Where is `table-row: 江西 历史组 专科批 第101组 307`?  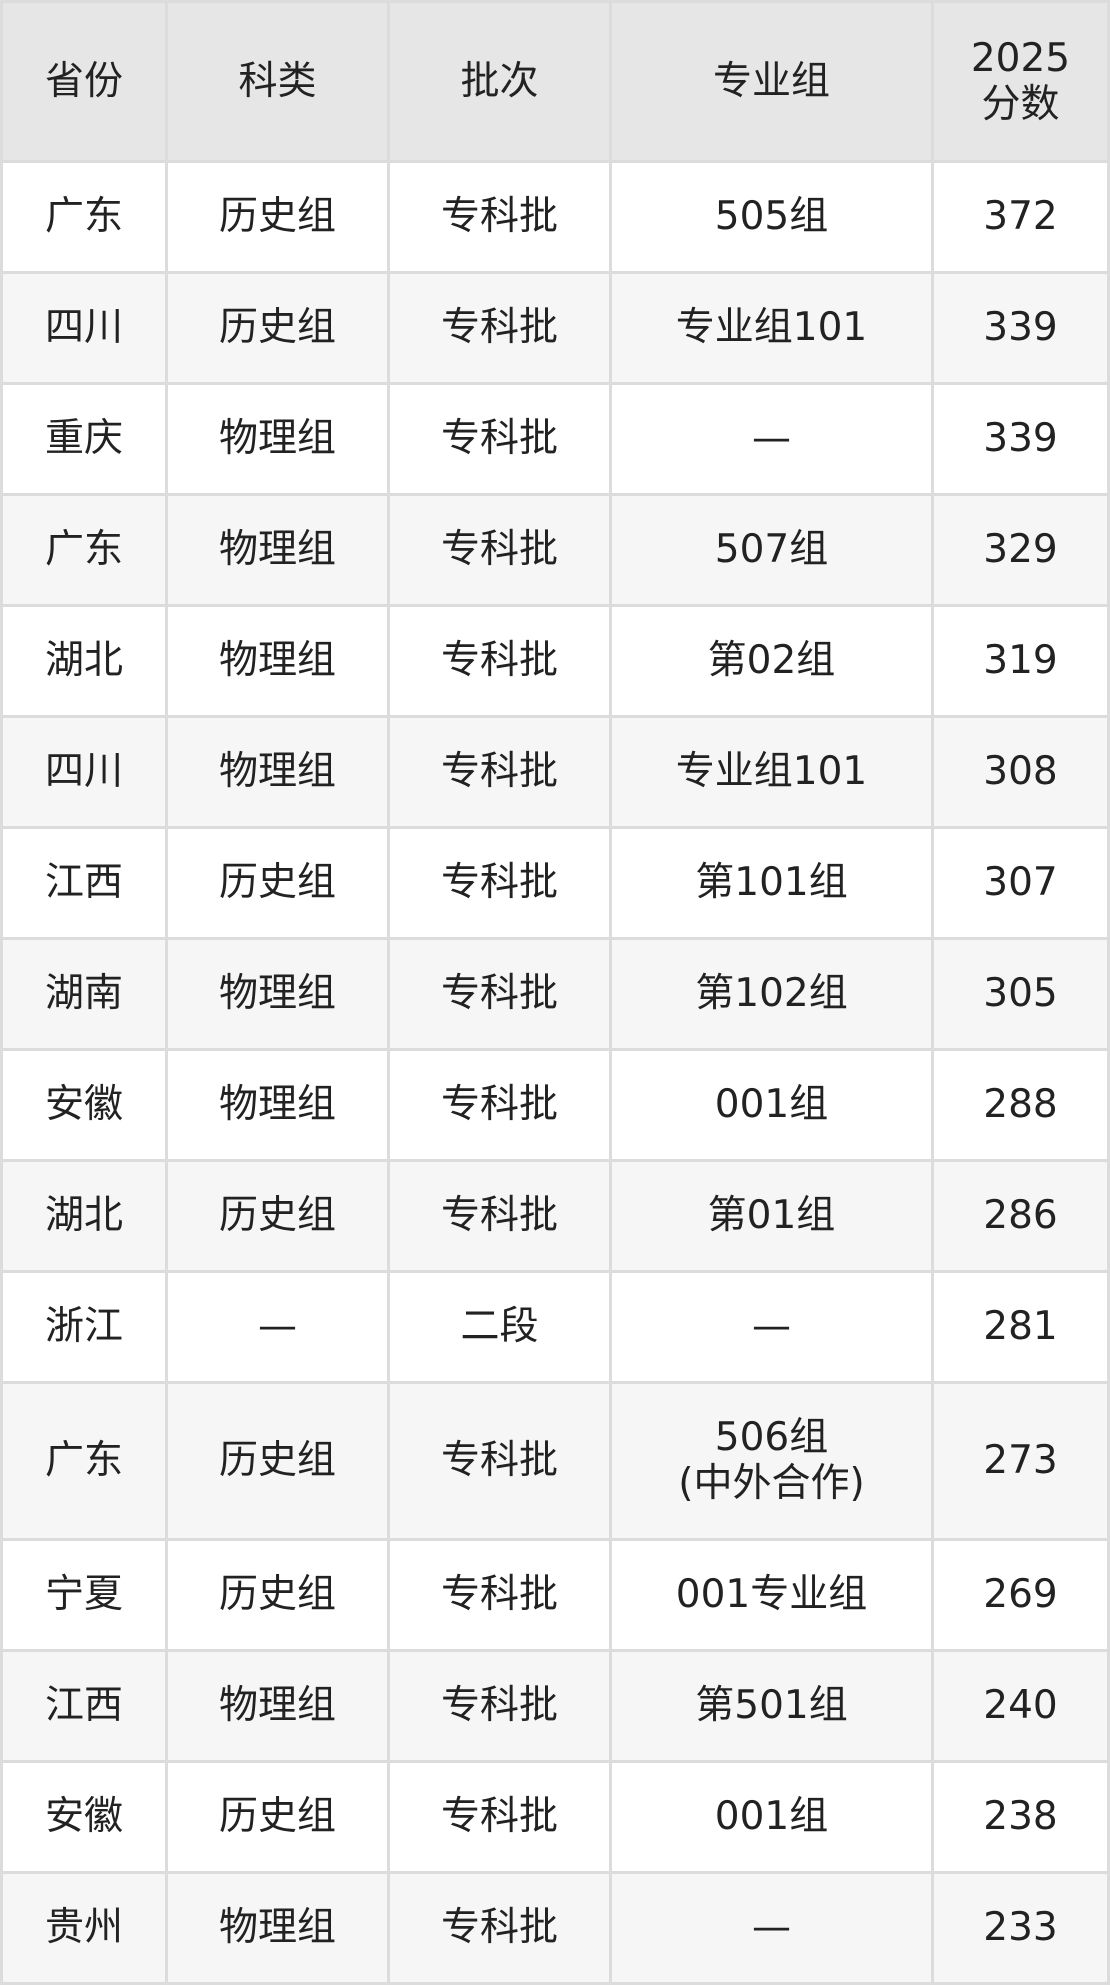
table-row: 江西 历史组 专科批 第101组 307 is located at coordinates (555, 883).